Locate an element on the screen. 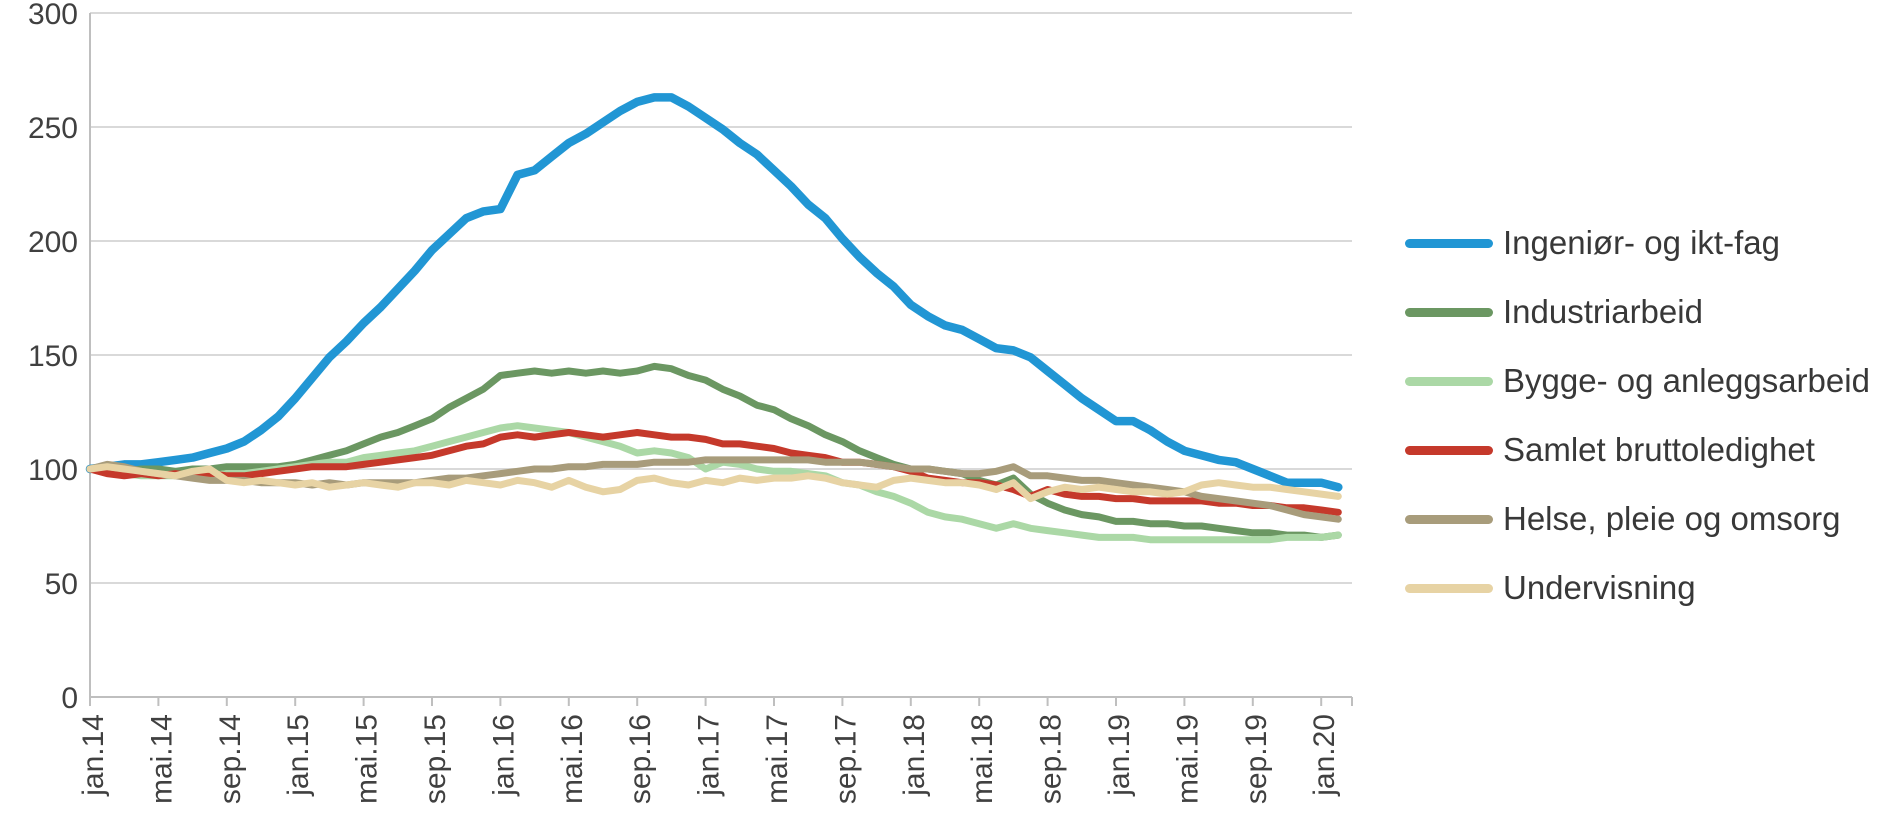 The height and width of the screenshot is (829, 1880). x-tick-label: sep.18 is located at coordinates (1051, 759).